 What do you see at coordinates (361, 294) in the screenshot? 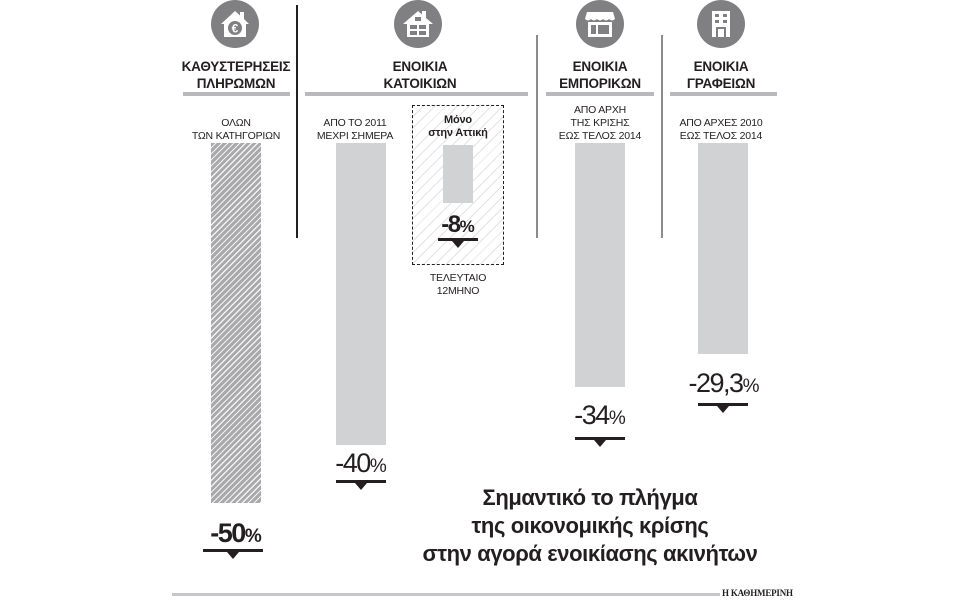
I see `bar-residential-rents` at bounding box center [361, 294].